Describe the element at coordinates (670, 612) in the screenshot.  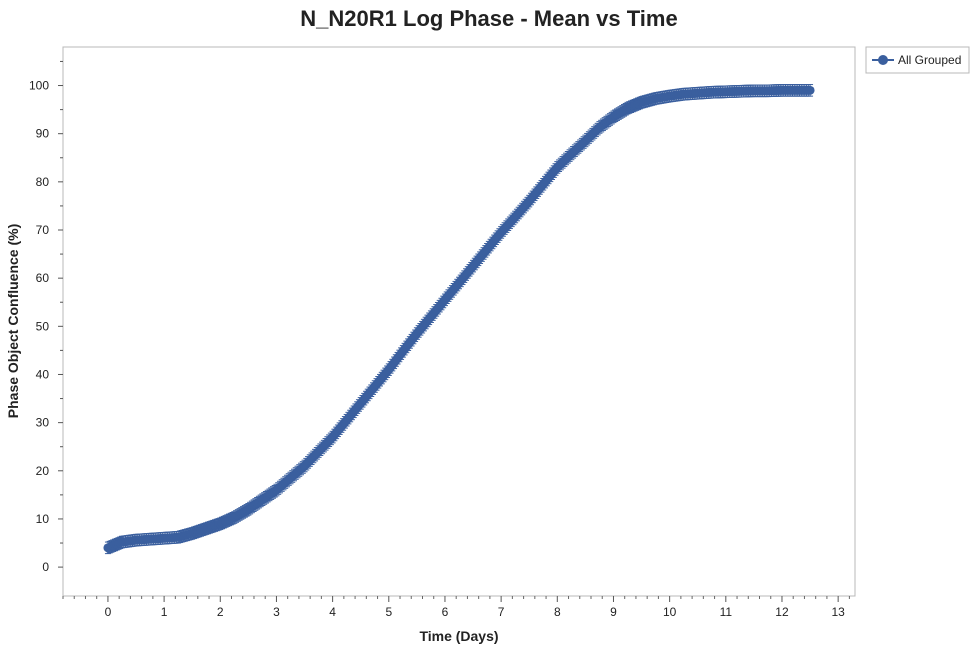
I see `x-tick-label: 10` at that location.